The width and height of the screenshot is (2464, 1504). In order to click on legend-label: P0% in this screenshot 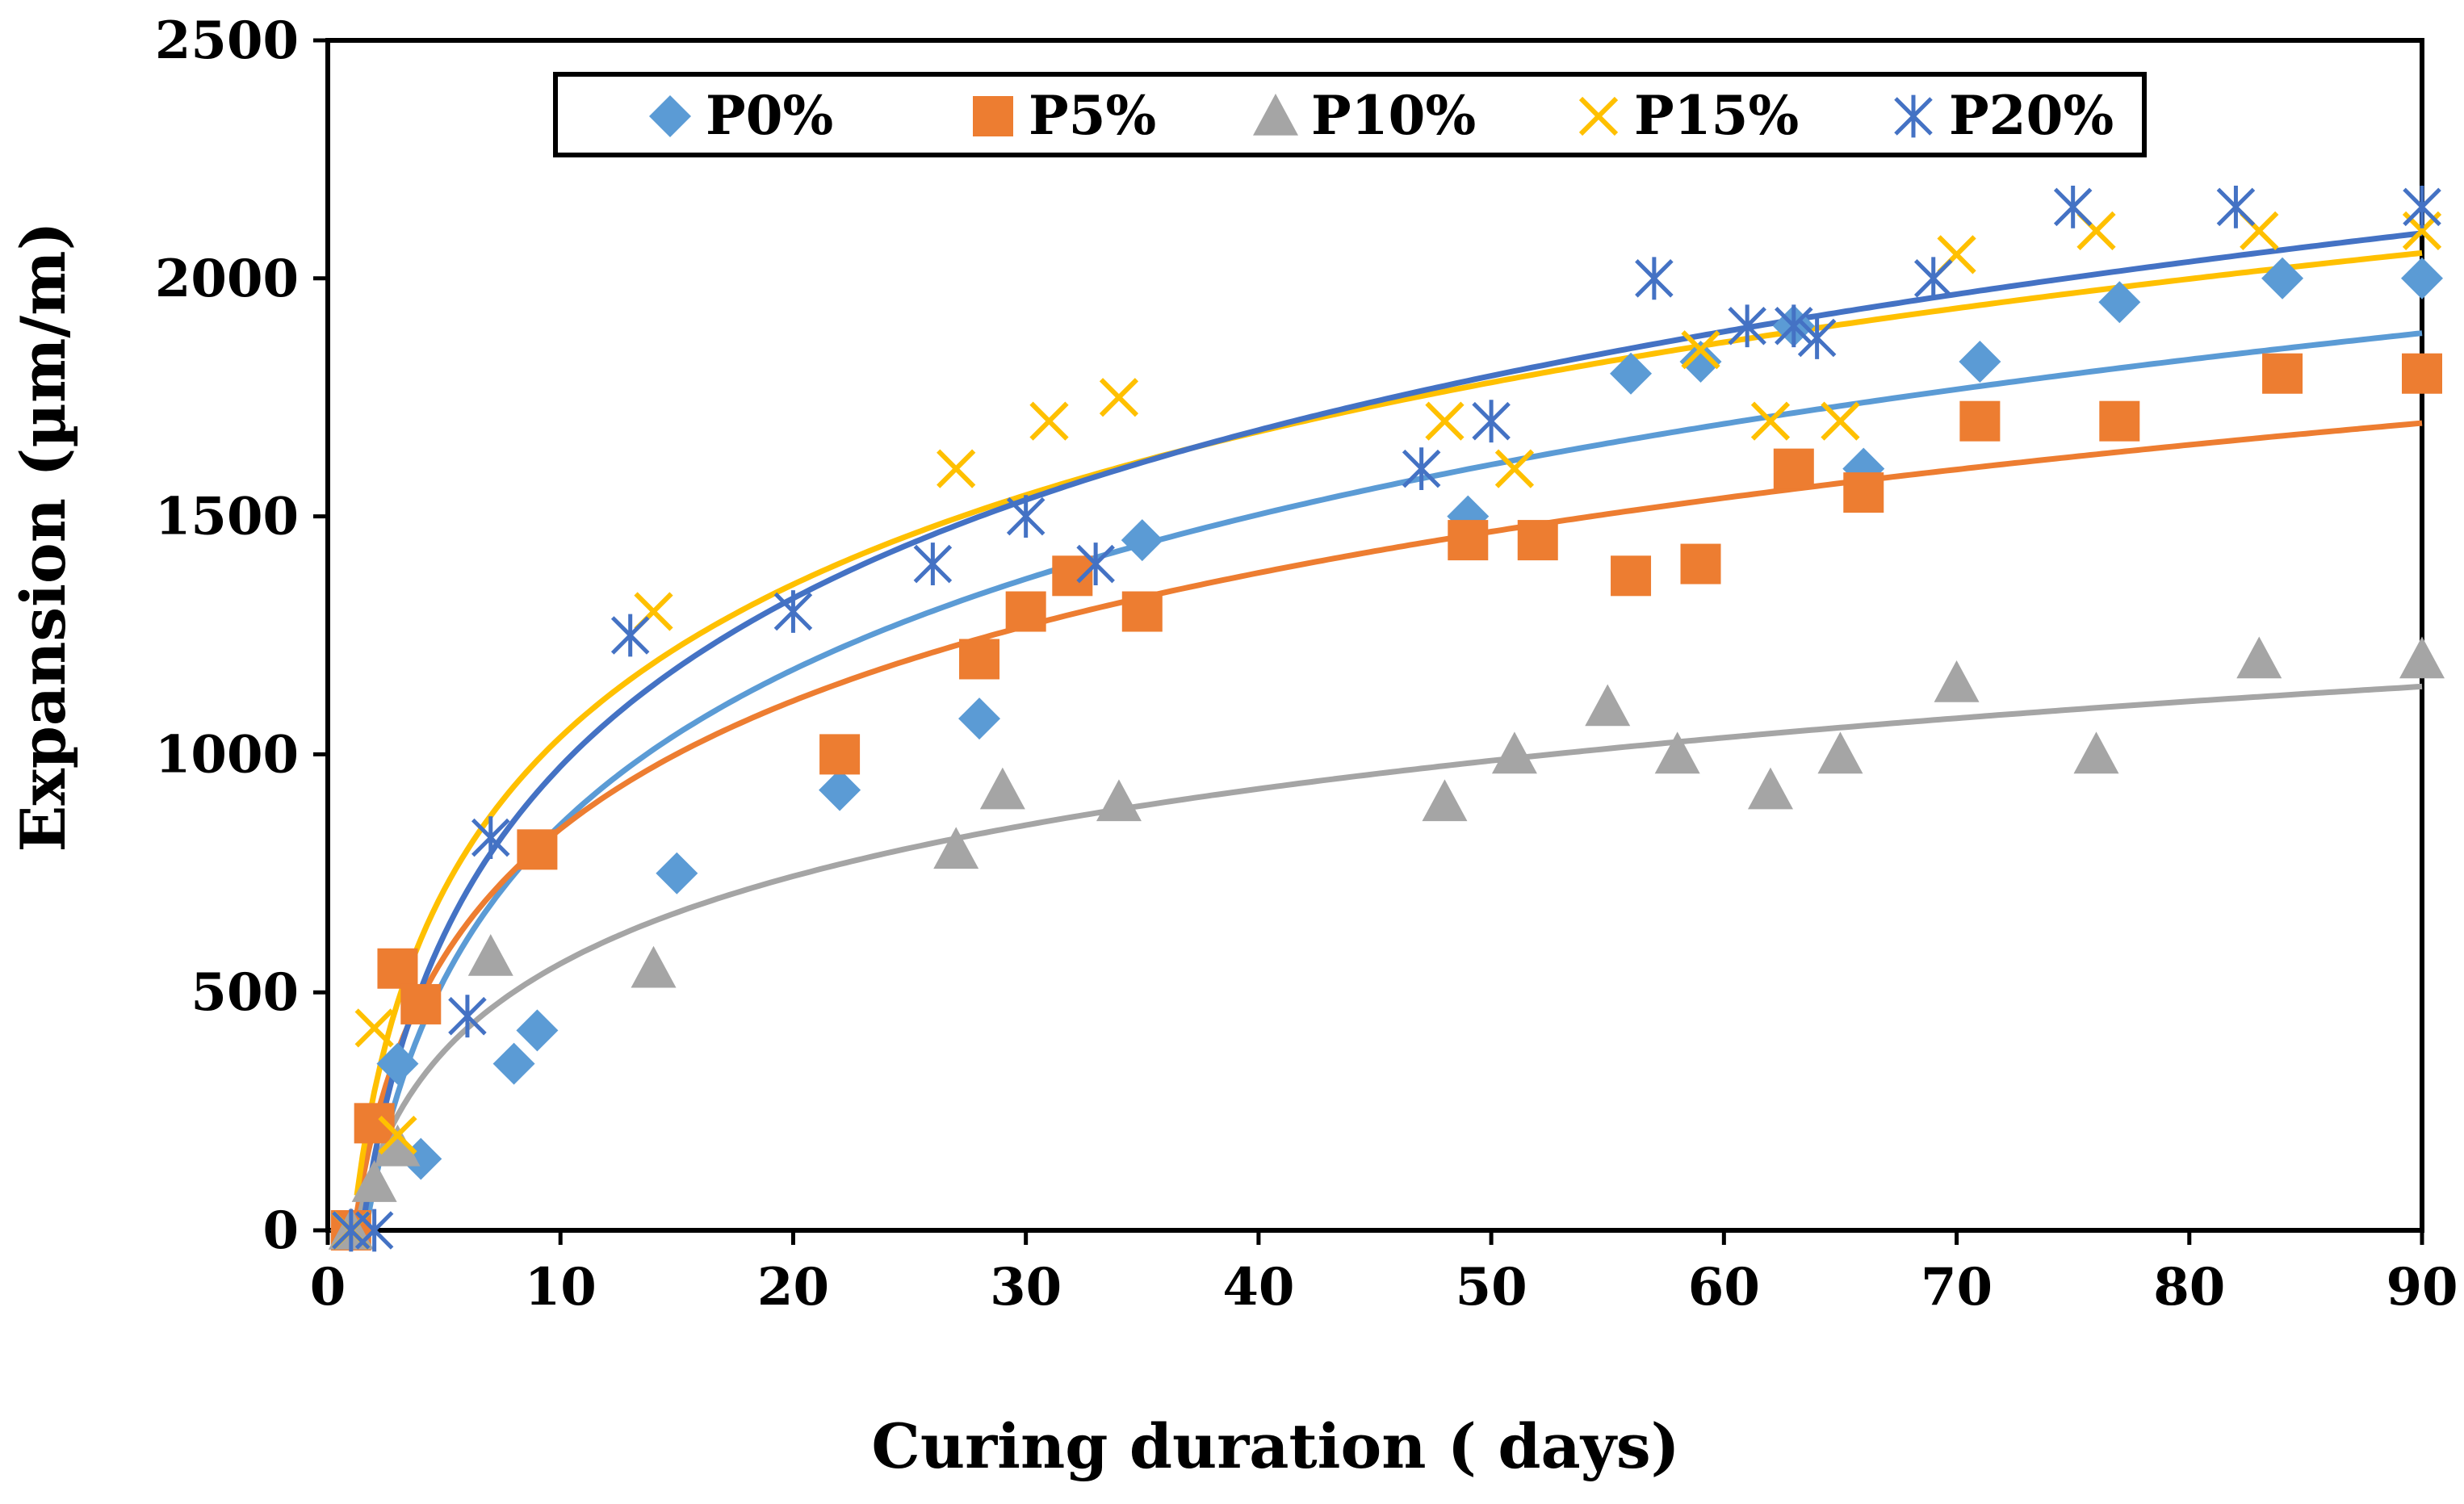, I will do `click(769, 115)`.